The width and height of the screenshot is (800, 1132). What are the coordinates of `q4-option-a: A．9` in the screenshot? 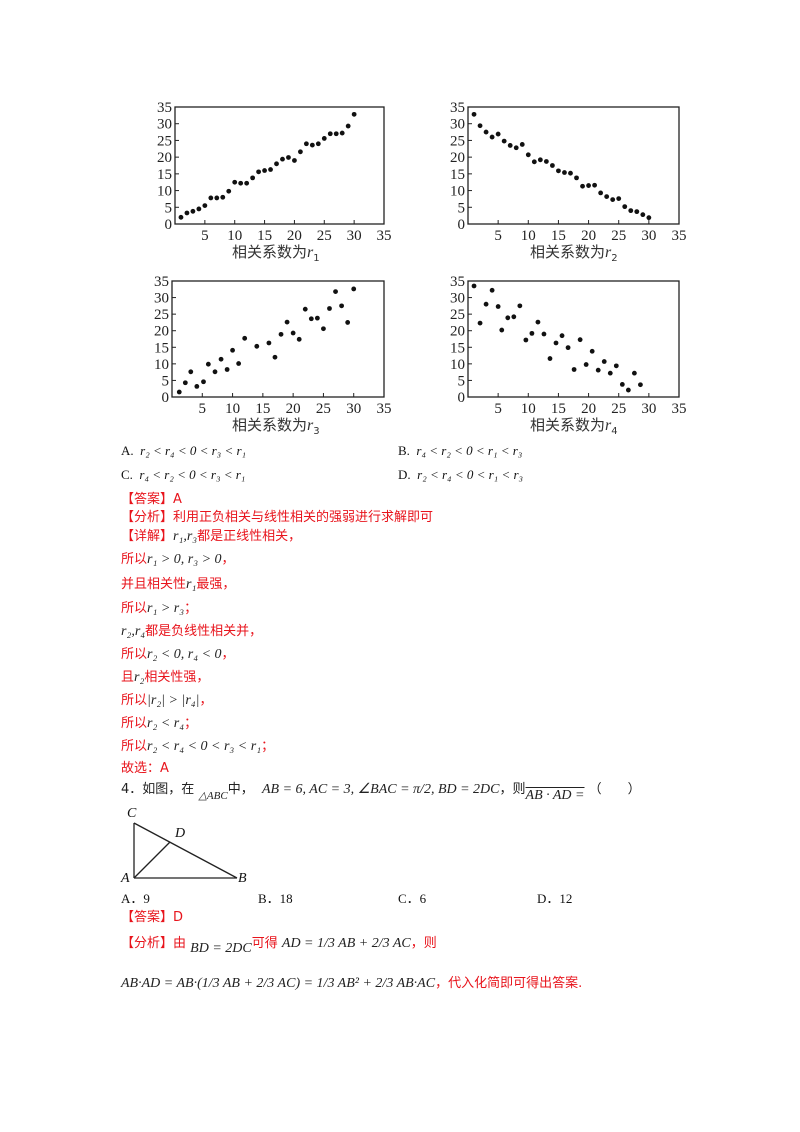 It's located at (135, 898).